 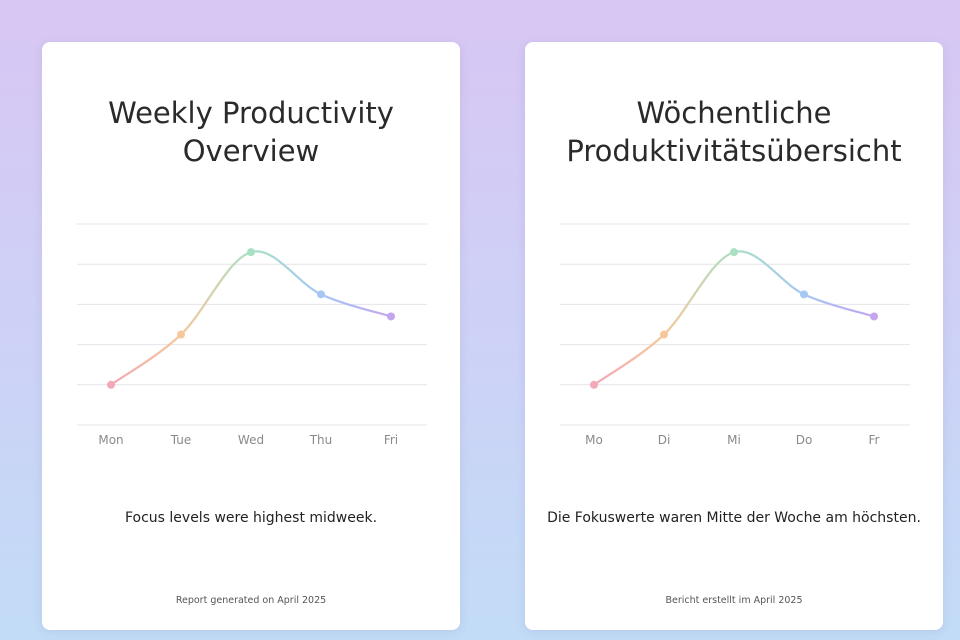 I want to click on data-point-mon, so click(x=111, y=384).